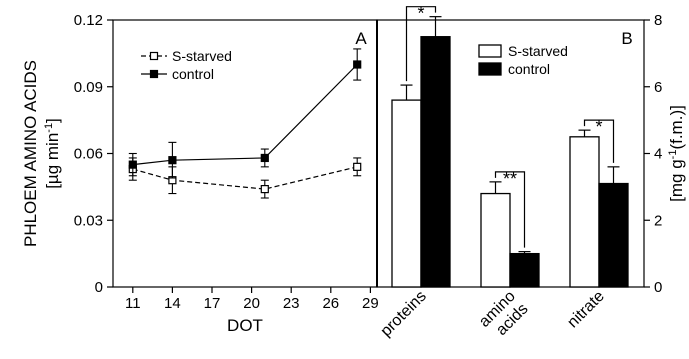 This screenshot has height=359, width=689. I want to click on y-axis-unit-sup: -1, so click(49, 128).